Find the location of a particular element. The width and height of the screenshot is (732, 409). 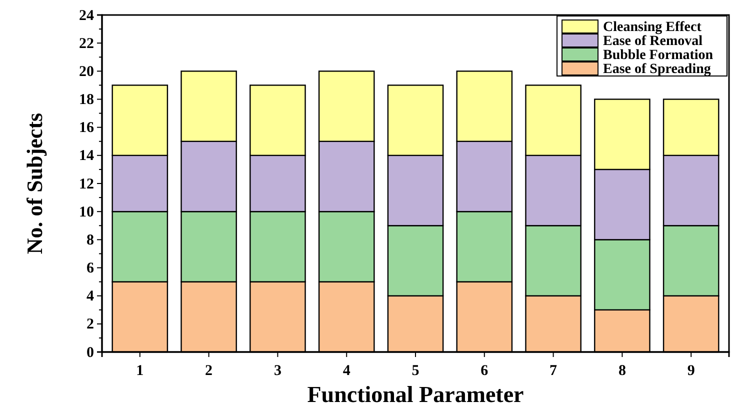

y-tick-label: 4 is located at coordinates (90, 296).